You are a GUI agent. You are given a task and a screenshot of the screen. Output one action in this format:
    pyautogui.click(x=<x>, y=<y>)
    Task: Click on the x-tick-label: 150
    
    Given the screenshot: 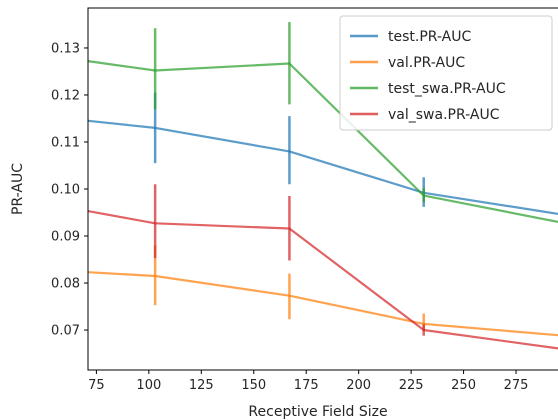 What is the action you would take?
    pyautogui.click(x=253, y=385)
    